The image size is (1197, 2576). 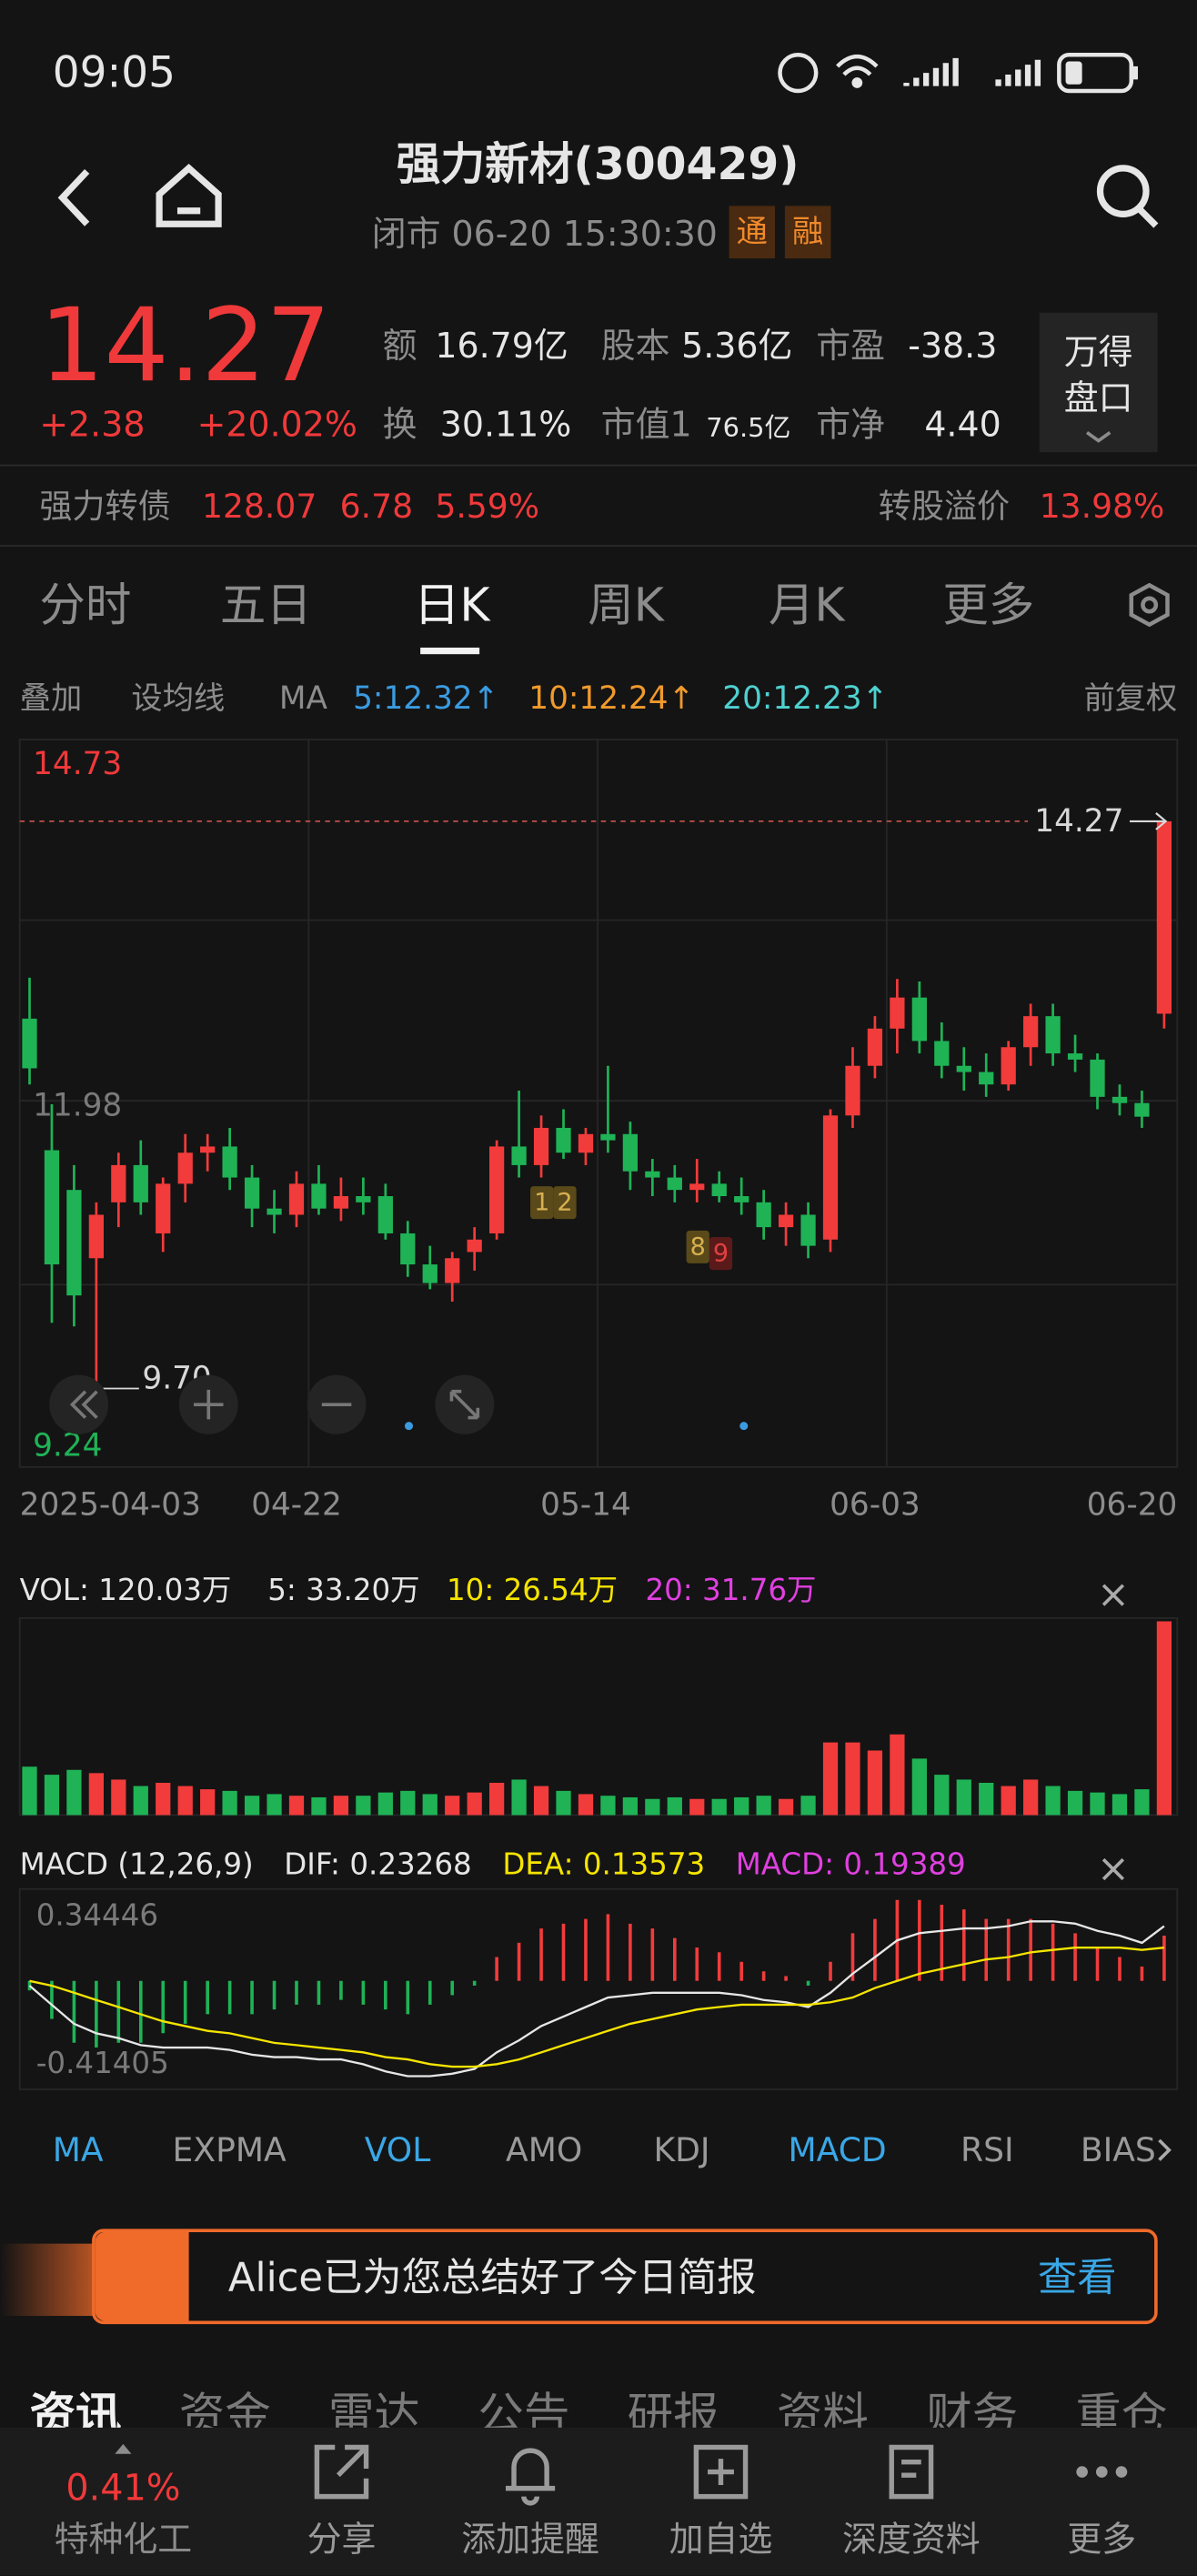 I want to click on search-button, so click(x=1127, y=196).